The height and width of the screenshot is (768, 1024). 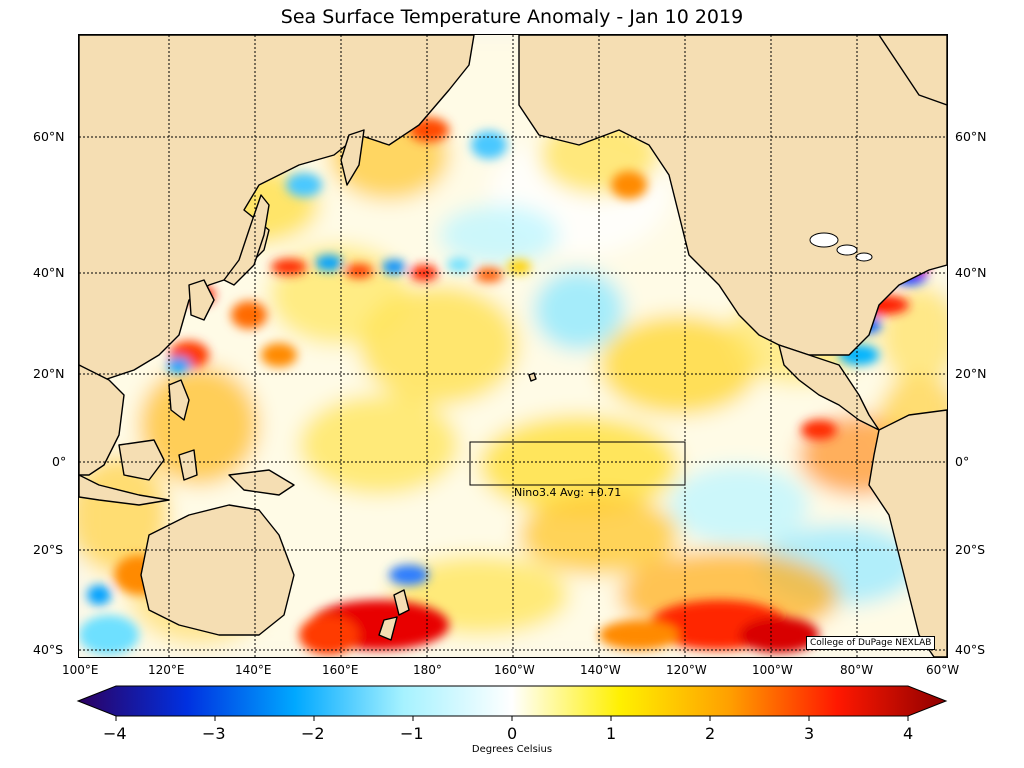 What do you see at coordinates (115, 733) in the screenshot?
I see `colorbar-tick-neg4: −4` at bounding box center [115, 733].